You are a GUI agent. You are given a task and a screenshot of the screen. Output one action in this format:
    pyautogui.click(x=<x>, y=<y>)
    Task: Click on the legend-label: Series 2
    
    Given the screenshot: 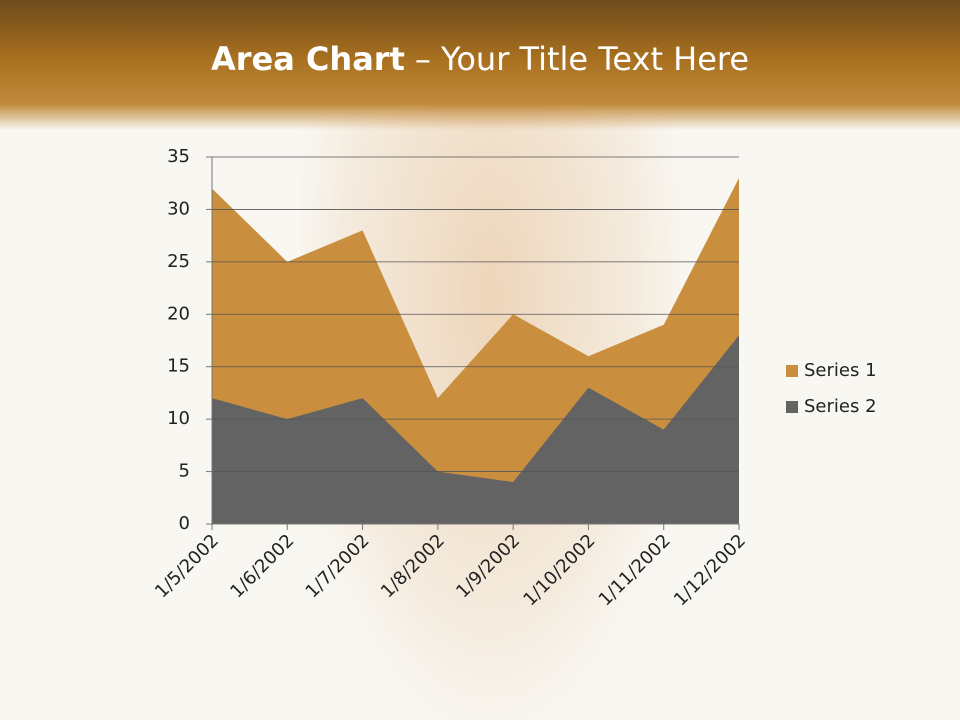 What is the action you would take?
    pyautogui.click(x=840, y=406)
    